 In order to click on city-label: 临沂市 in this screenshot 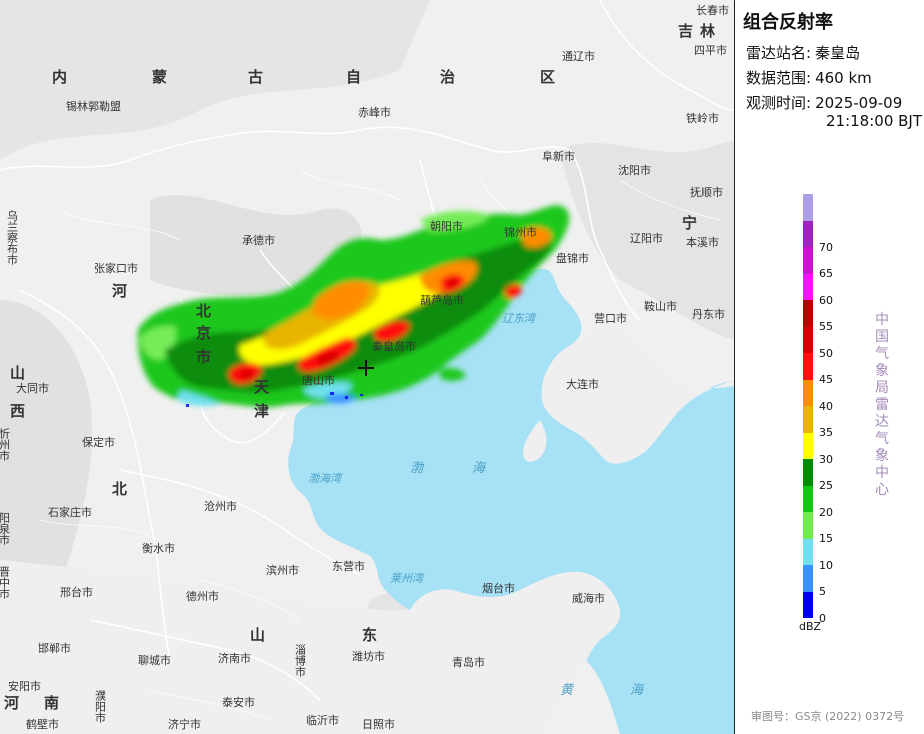, I will do `click(322, 720)`.